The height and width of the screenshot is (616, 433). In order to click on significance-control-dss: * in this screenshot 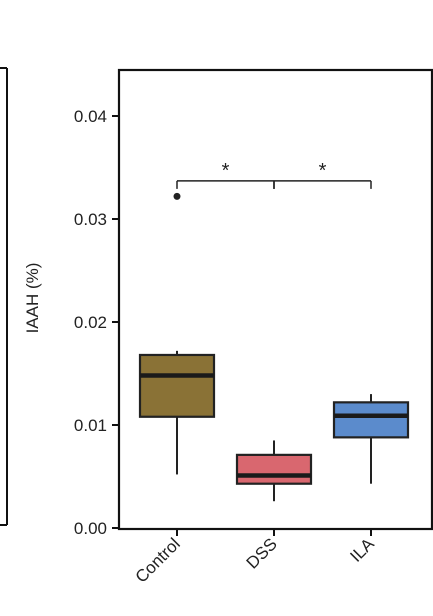, I will do `click(225, 174)`.